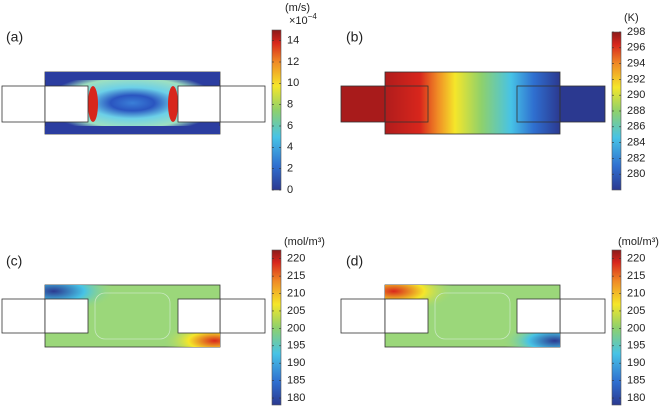 Image resolution: width=661 pixels, height=409 pixels. Describe the element at coordinates (290, 190) in the screenshot. I see `tick-label: 0` at that location.